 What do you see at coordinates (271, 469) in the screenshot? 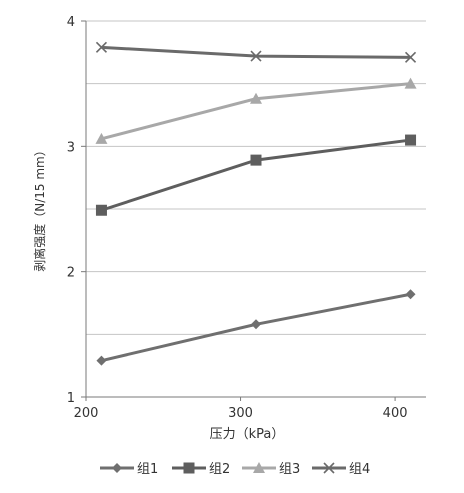
I see `legend-item: 组3` at bounding box center [271, 469].